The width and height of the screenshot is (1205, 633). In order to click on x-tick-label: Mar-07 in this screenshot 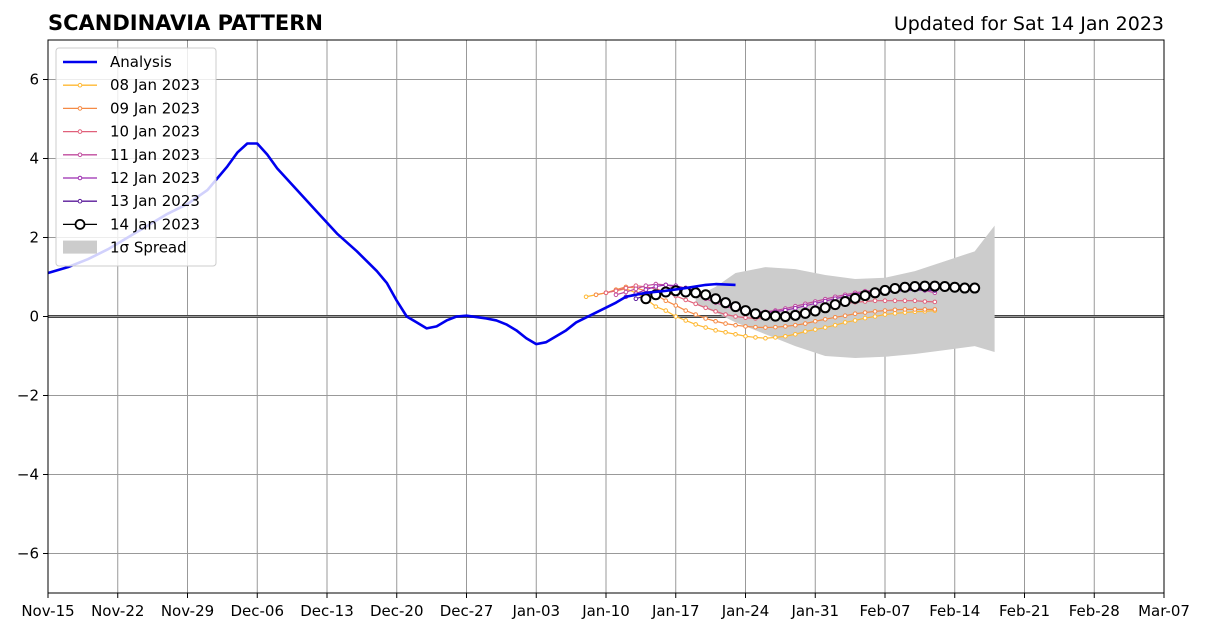, I will do `click(1164, 611)`.